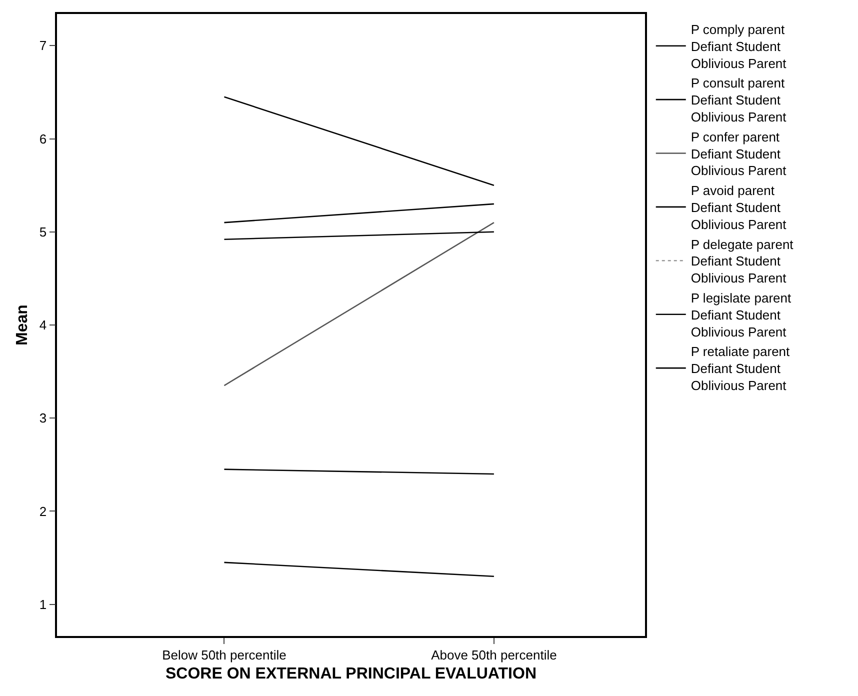  Describe the element at coordinates (43, 46) in the screenshot. I see `y-tick-label: 7` at that location.